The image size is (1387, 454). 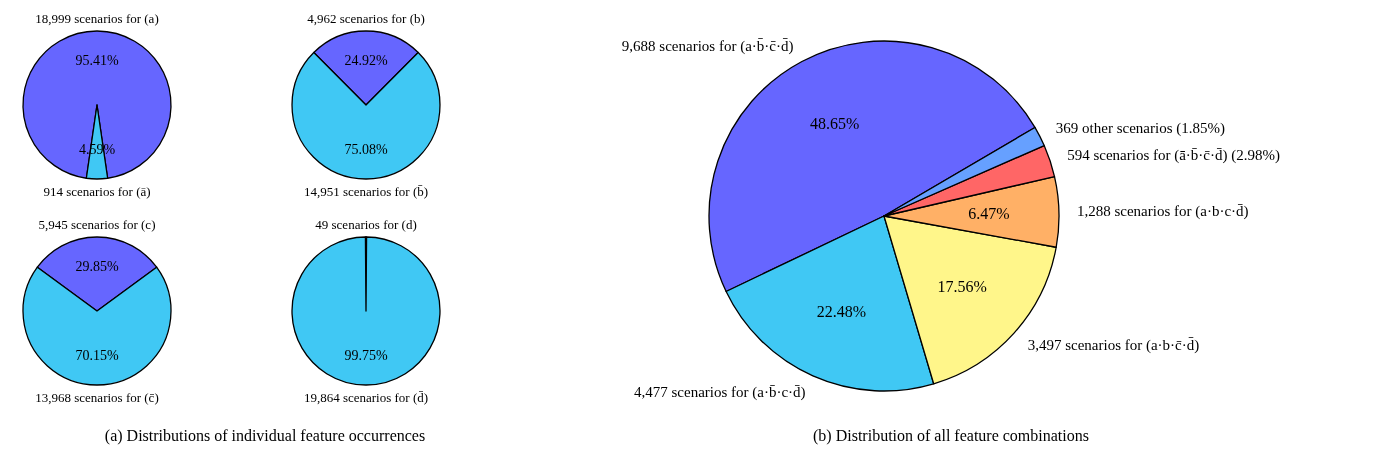 What do you see at coordinates (707, 46) in the screenshot?
I see `slice-label: 9,688 scenarios for (a·b̄·c̄·d̄)` at bounding box center [707, 46].